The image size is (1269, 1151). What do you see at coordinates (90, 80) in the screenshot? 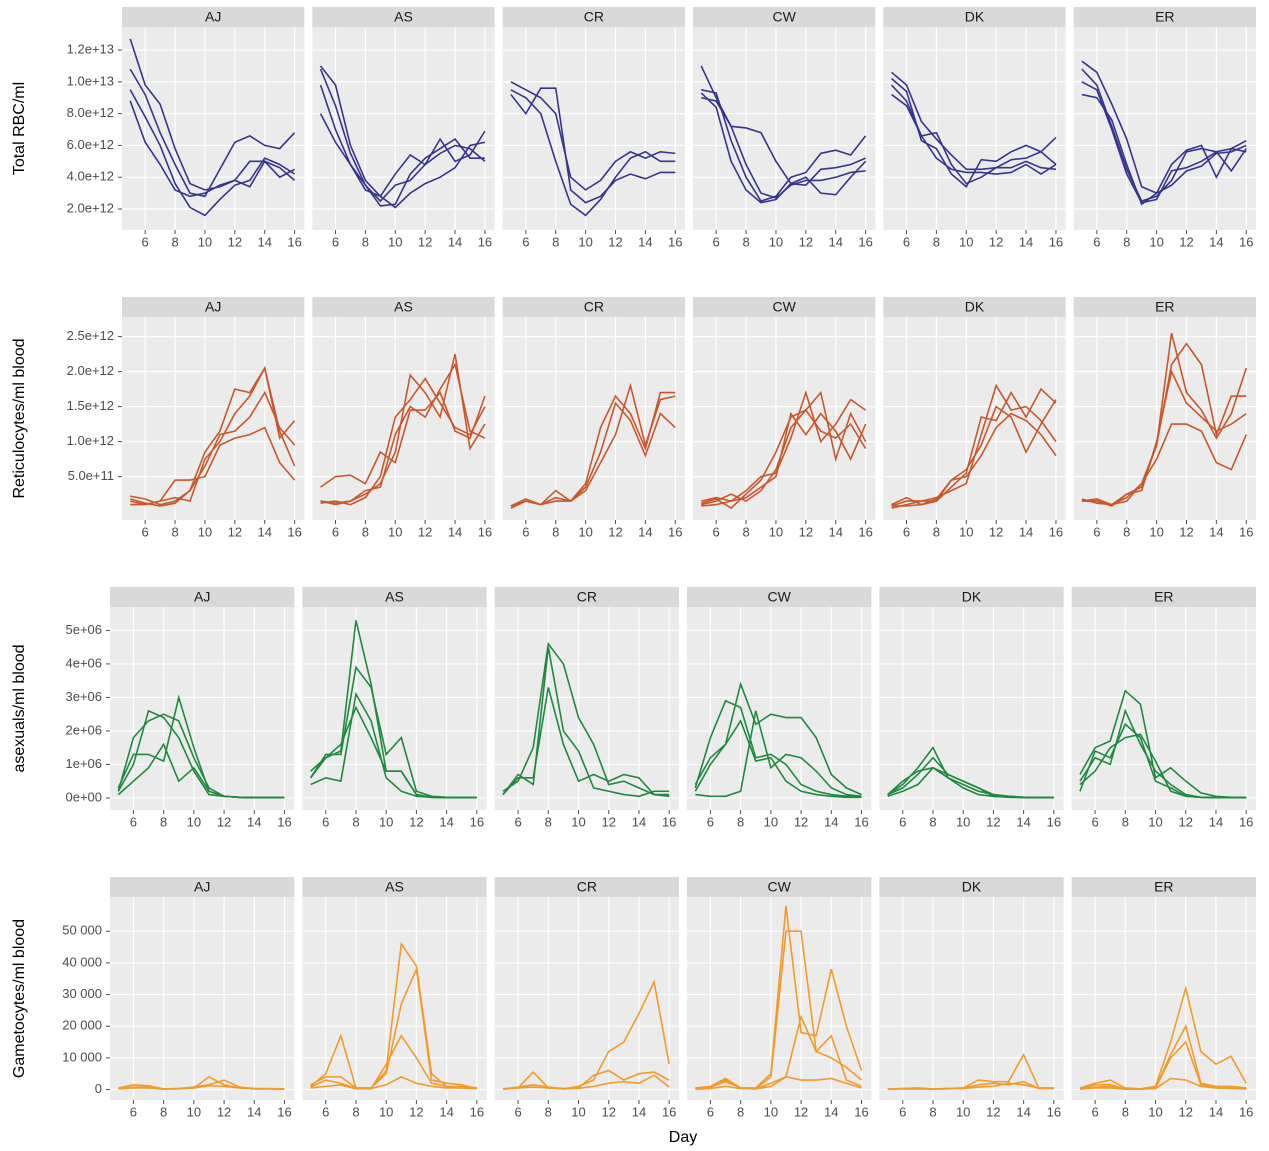
I see `y-tick-label: 1.0e+13` at bounding box center [90, 80].